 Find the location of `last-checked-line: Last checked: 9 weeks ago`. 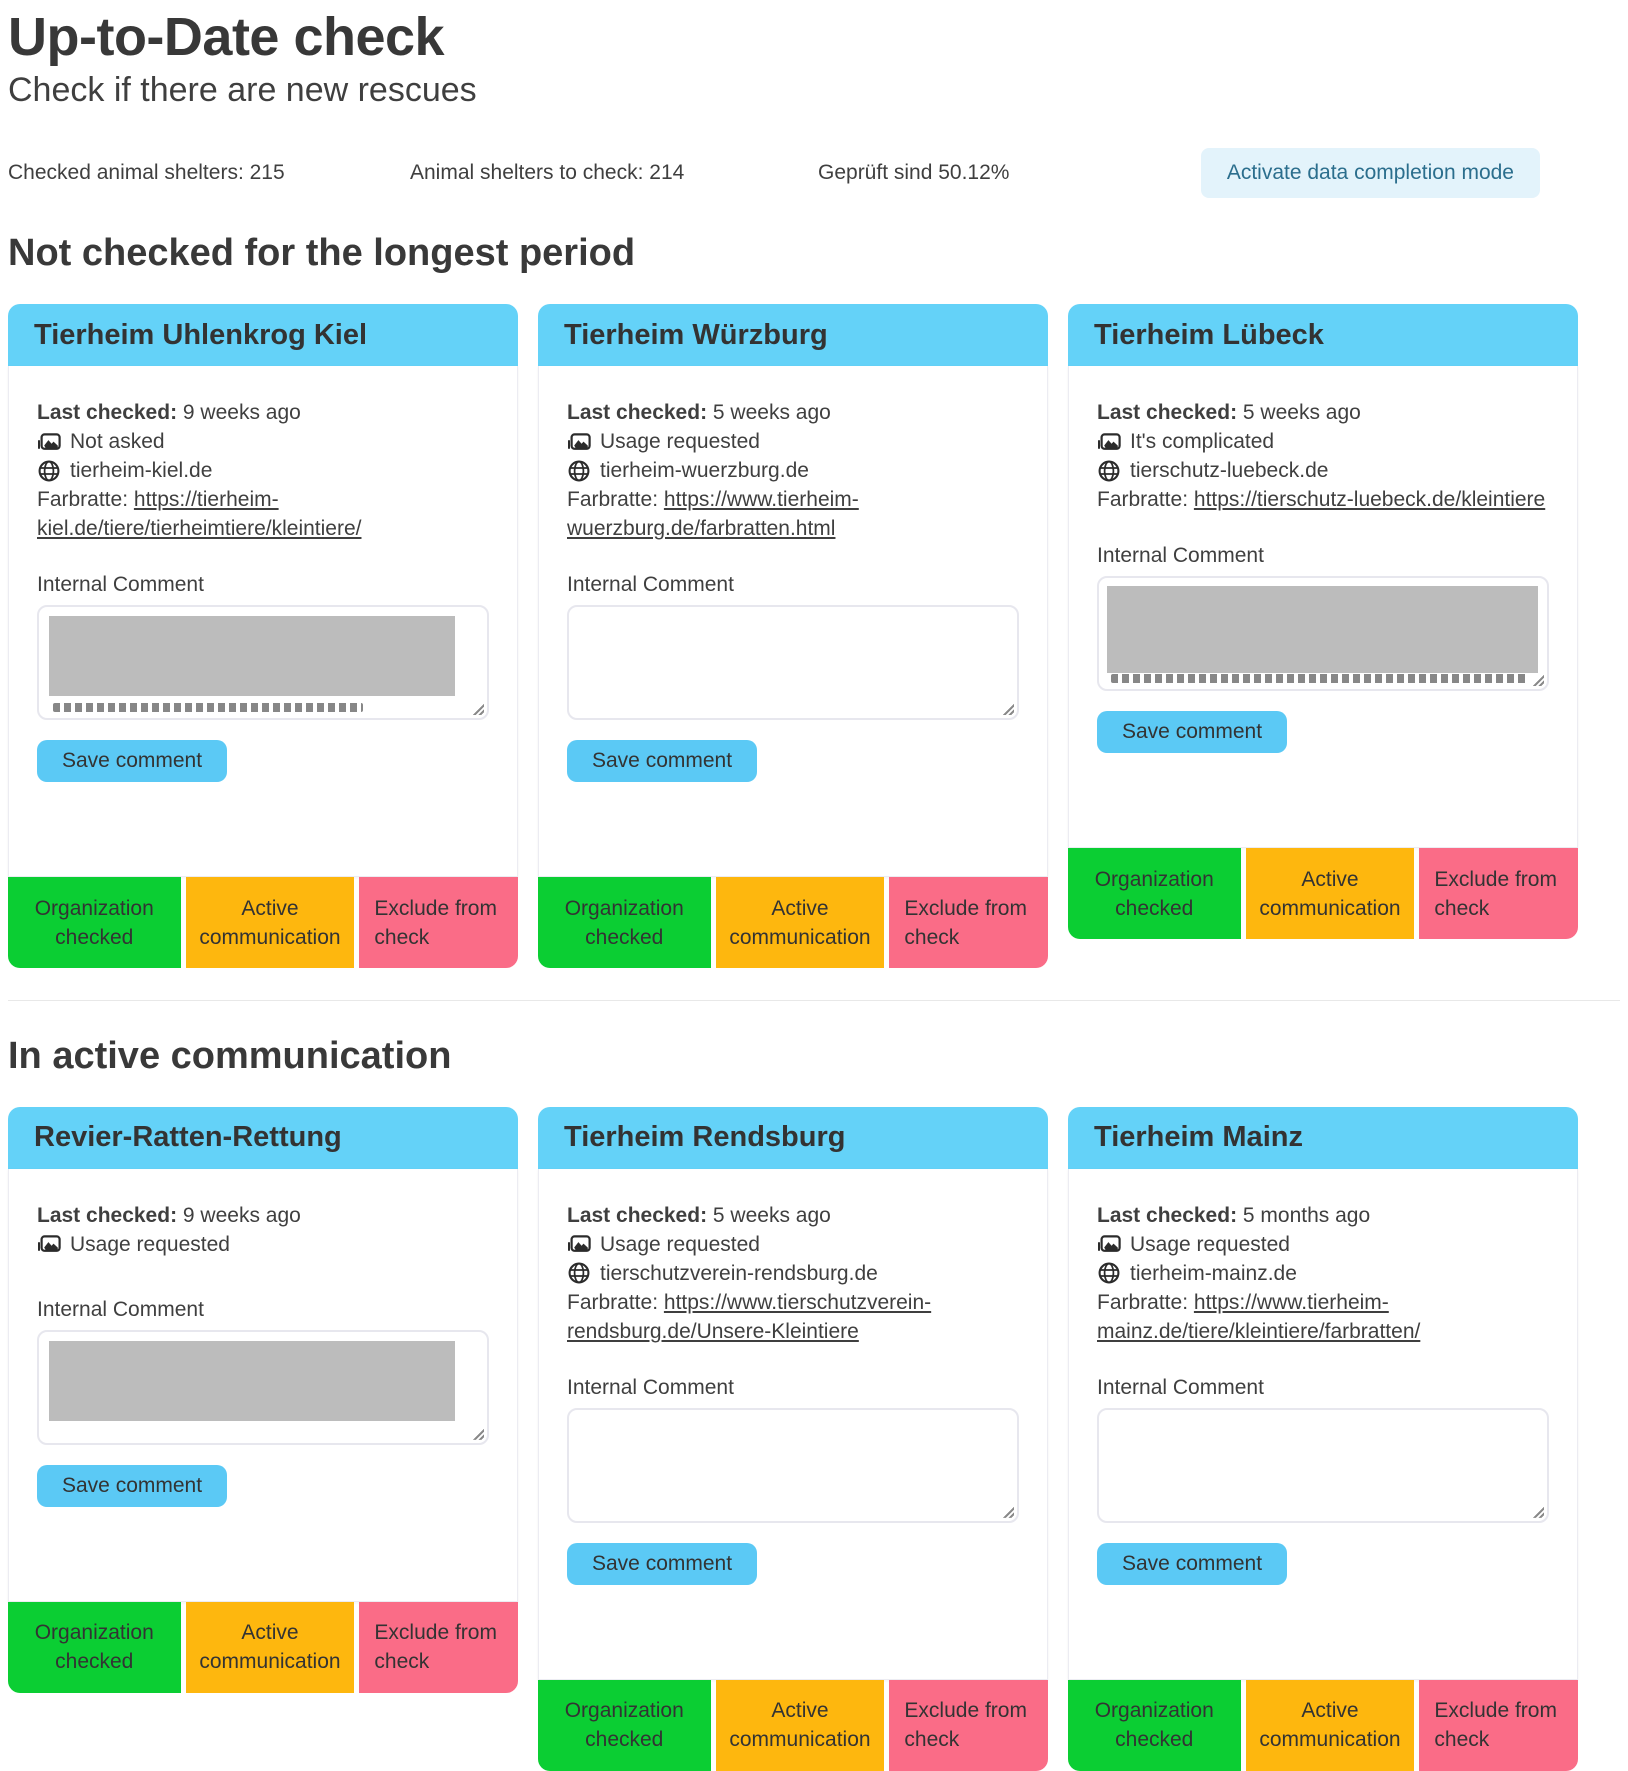

last-checked-line: Last checked: 9 weeks ago is located at coordinates (263, 1215).